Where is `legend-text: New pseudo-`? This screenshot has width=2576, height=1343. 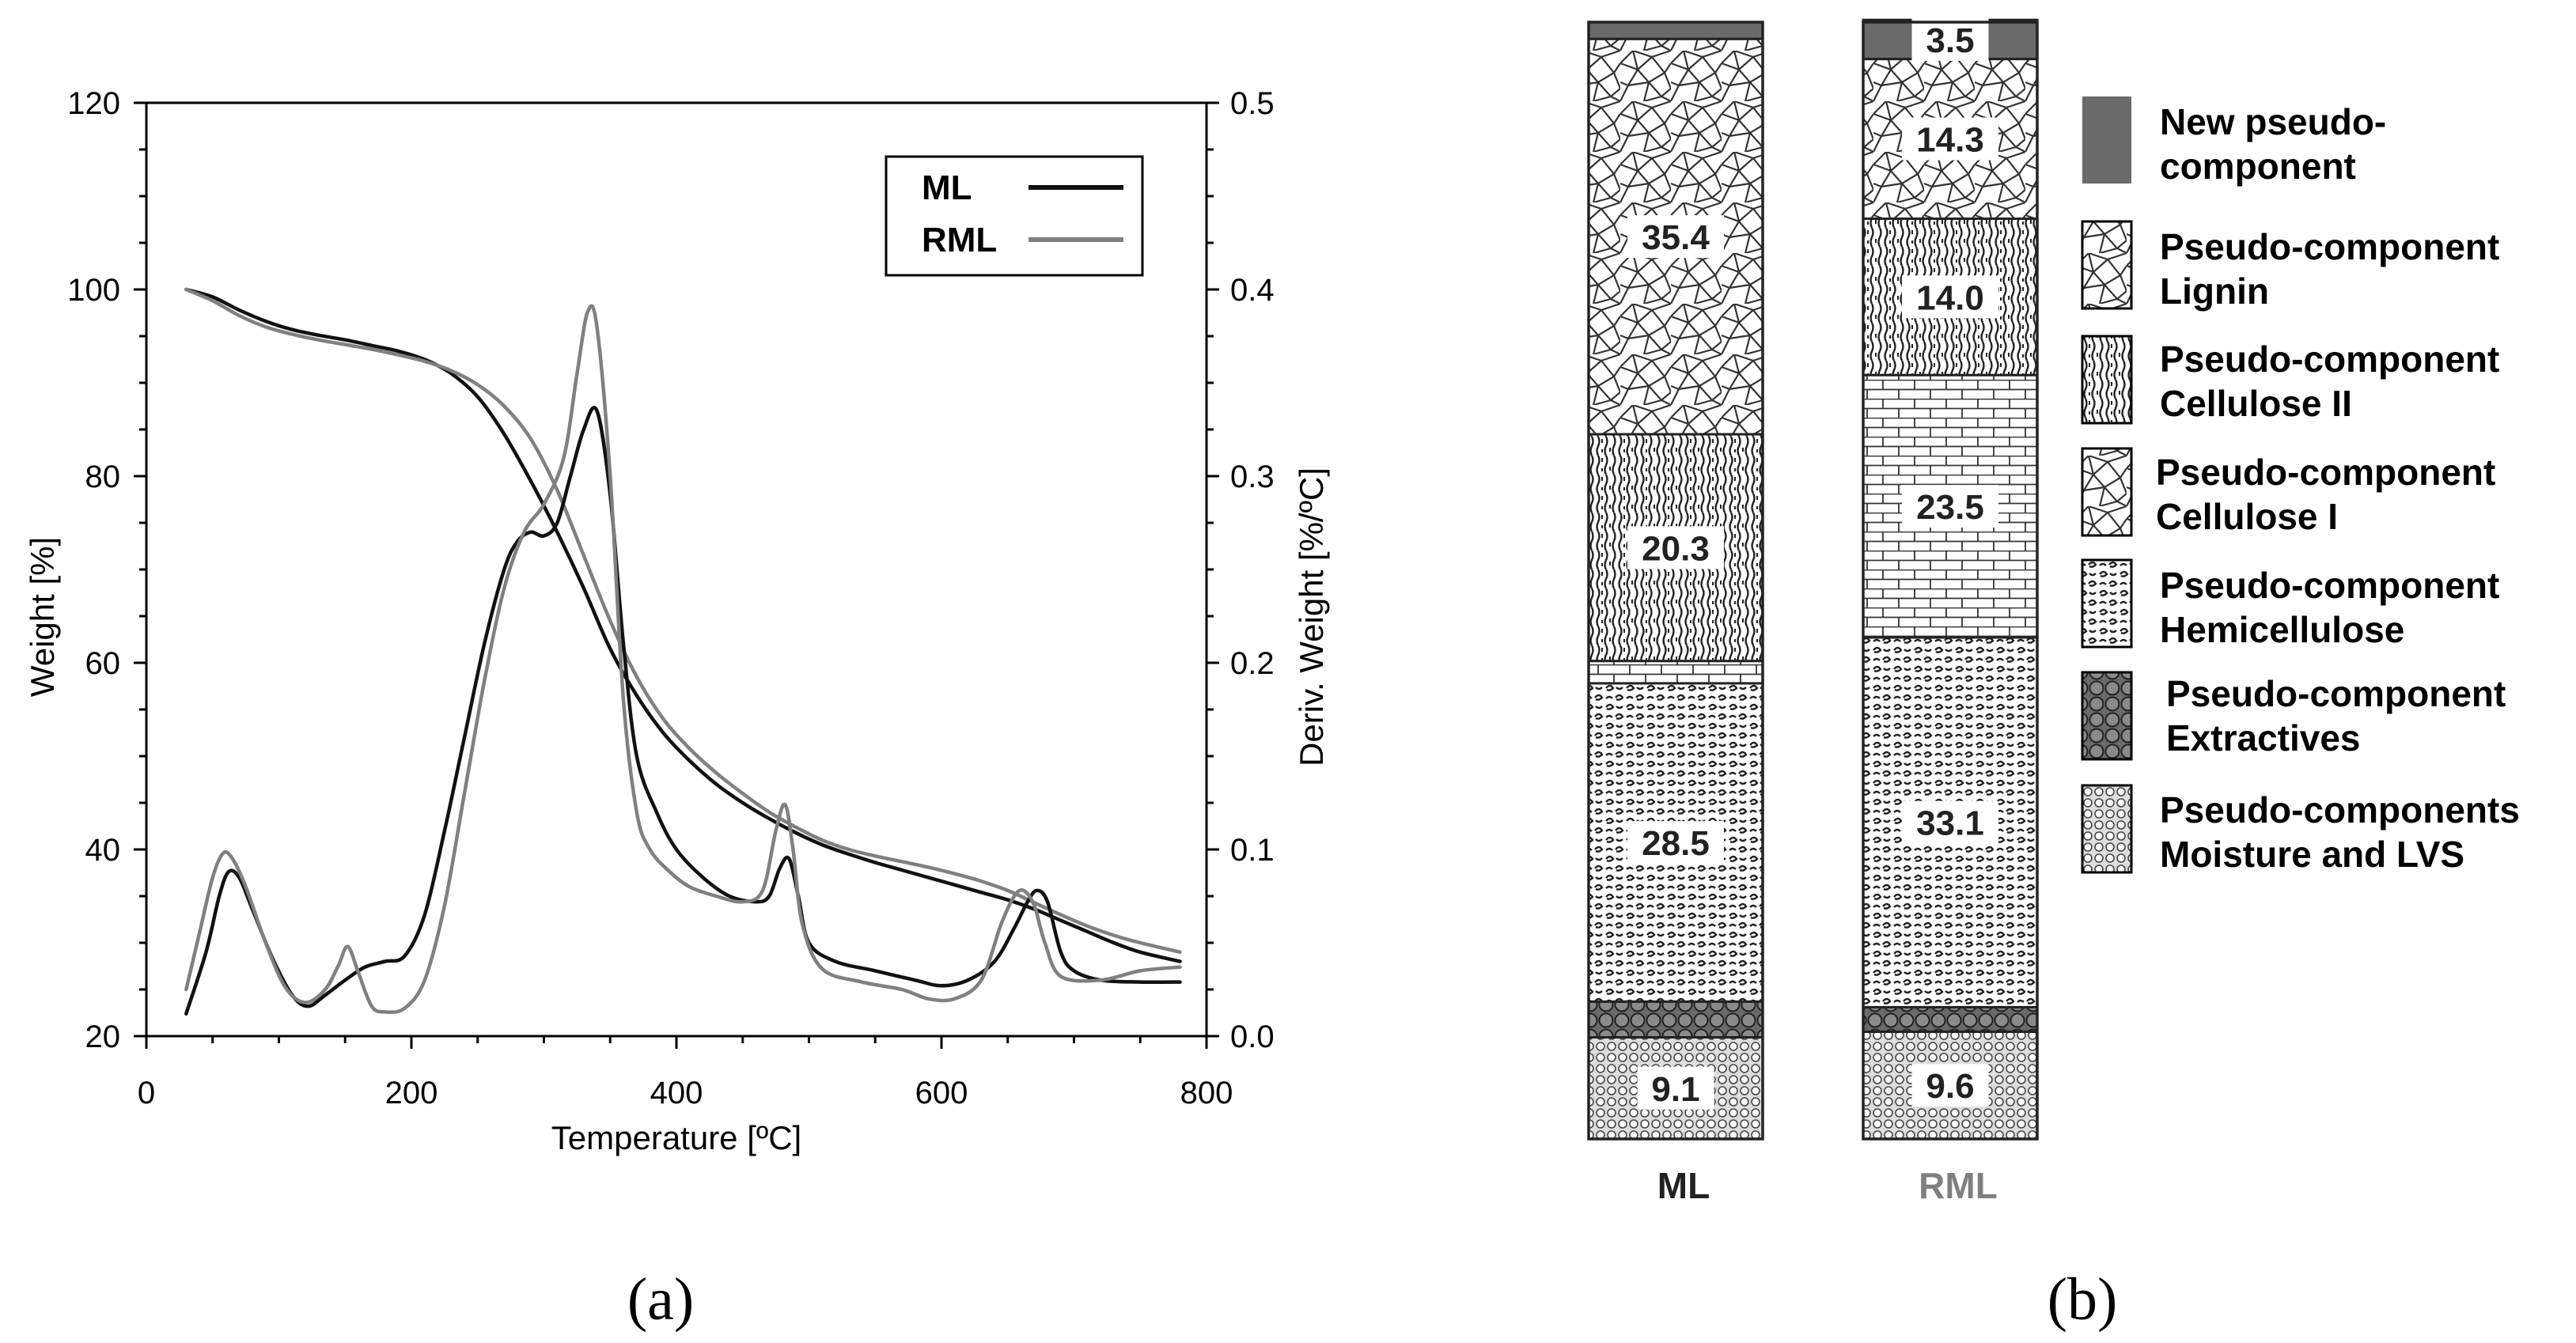
legend-text: New pseudo- is located at coordinates (2273, 121).